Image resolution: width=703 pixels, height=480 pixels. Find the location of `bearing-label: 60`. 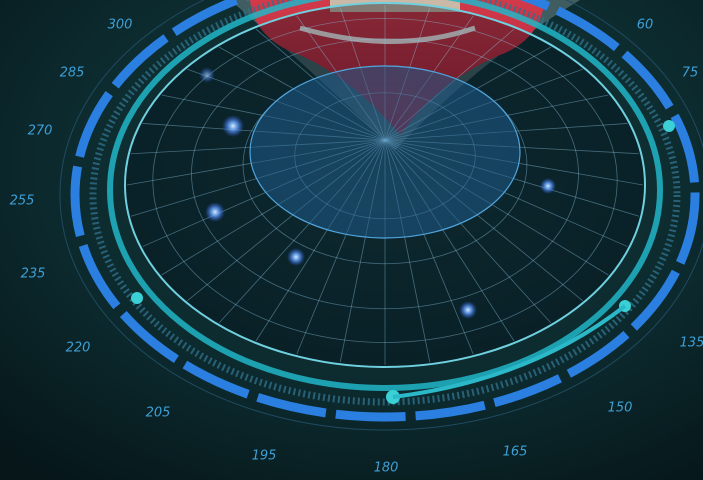

bearing-label: 60 is located at coordinates (645, 25).